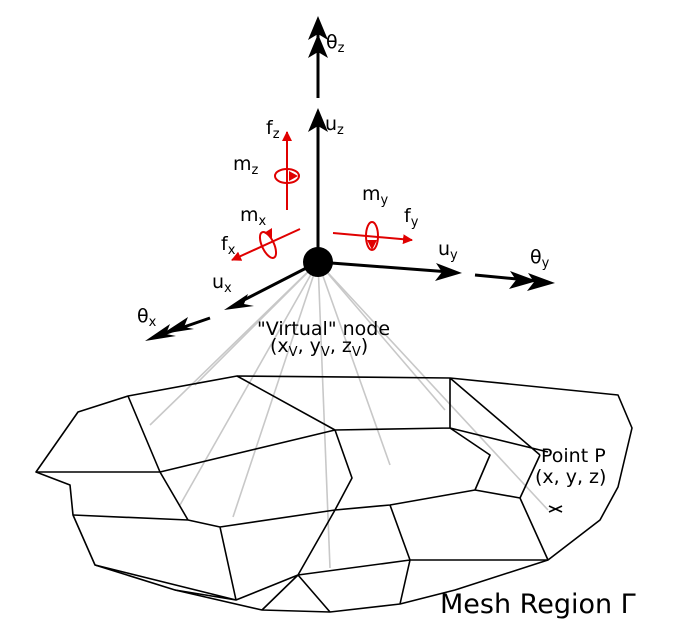  Describe the element at coordinates (293, 176) in the screenshot. I see `m-z-arrowhead` at that location.